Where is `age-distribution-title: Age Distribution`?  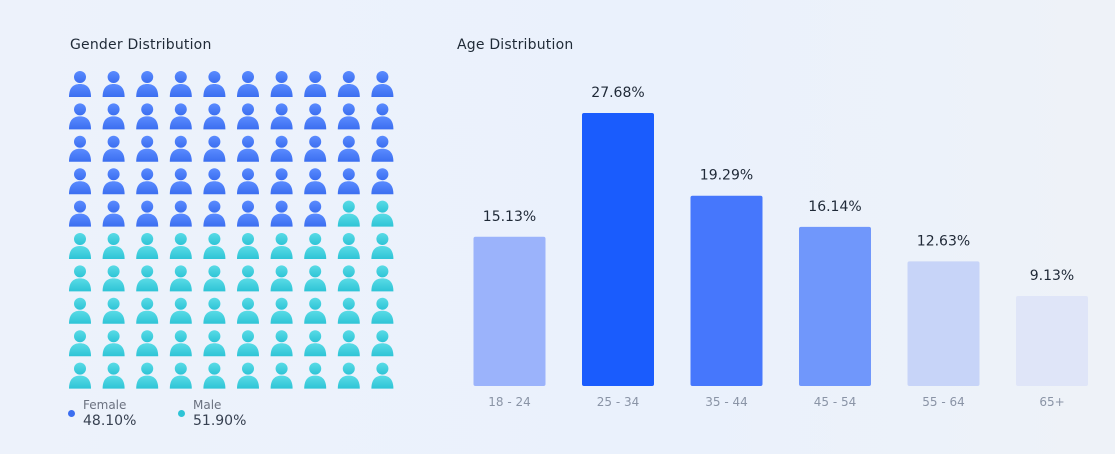 age-distribution-title: Age Distribution is located at coordinates (515, 45).